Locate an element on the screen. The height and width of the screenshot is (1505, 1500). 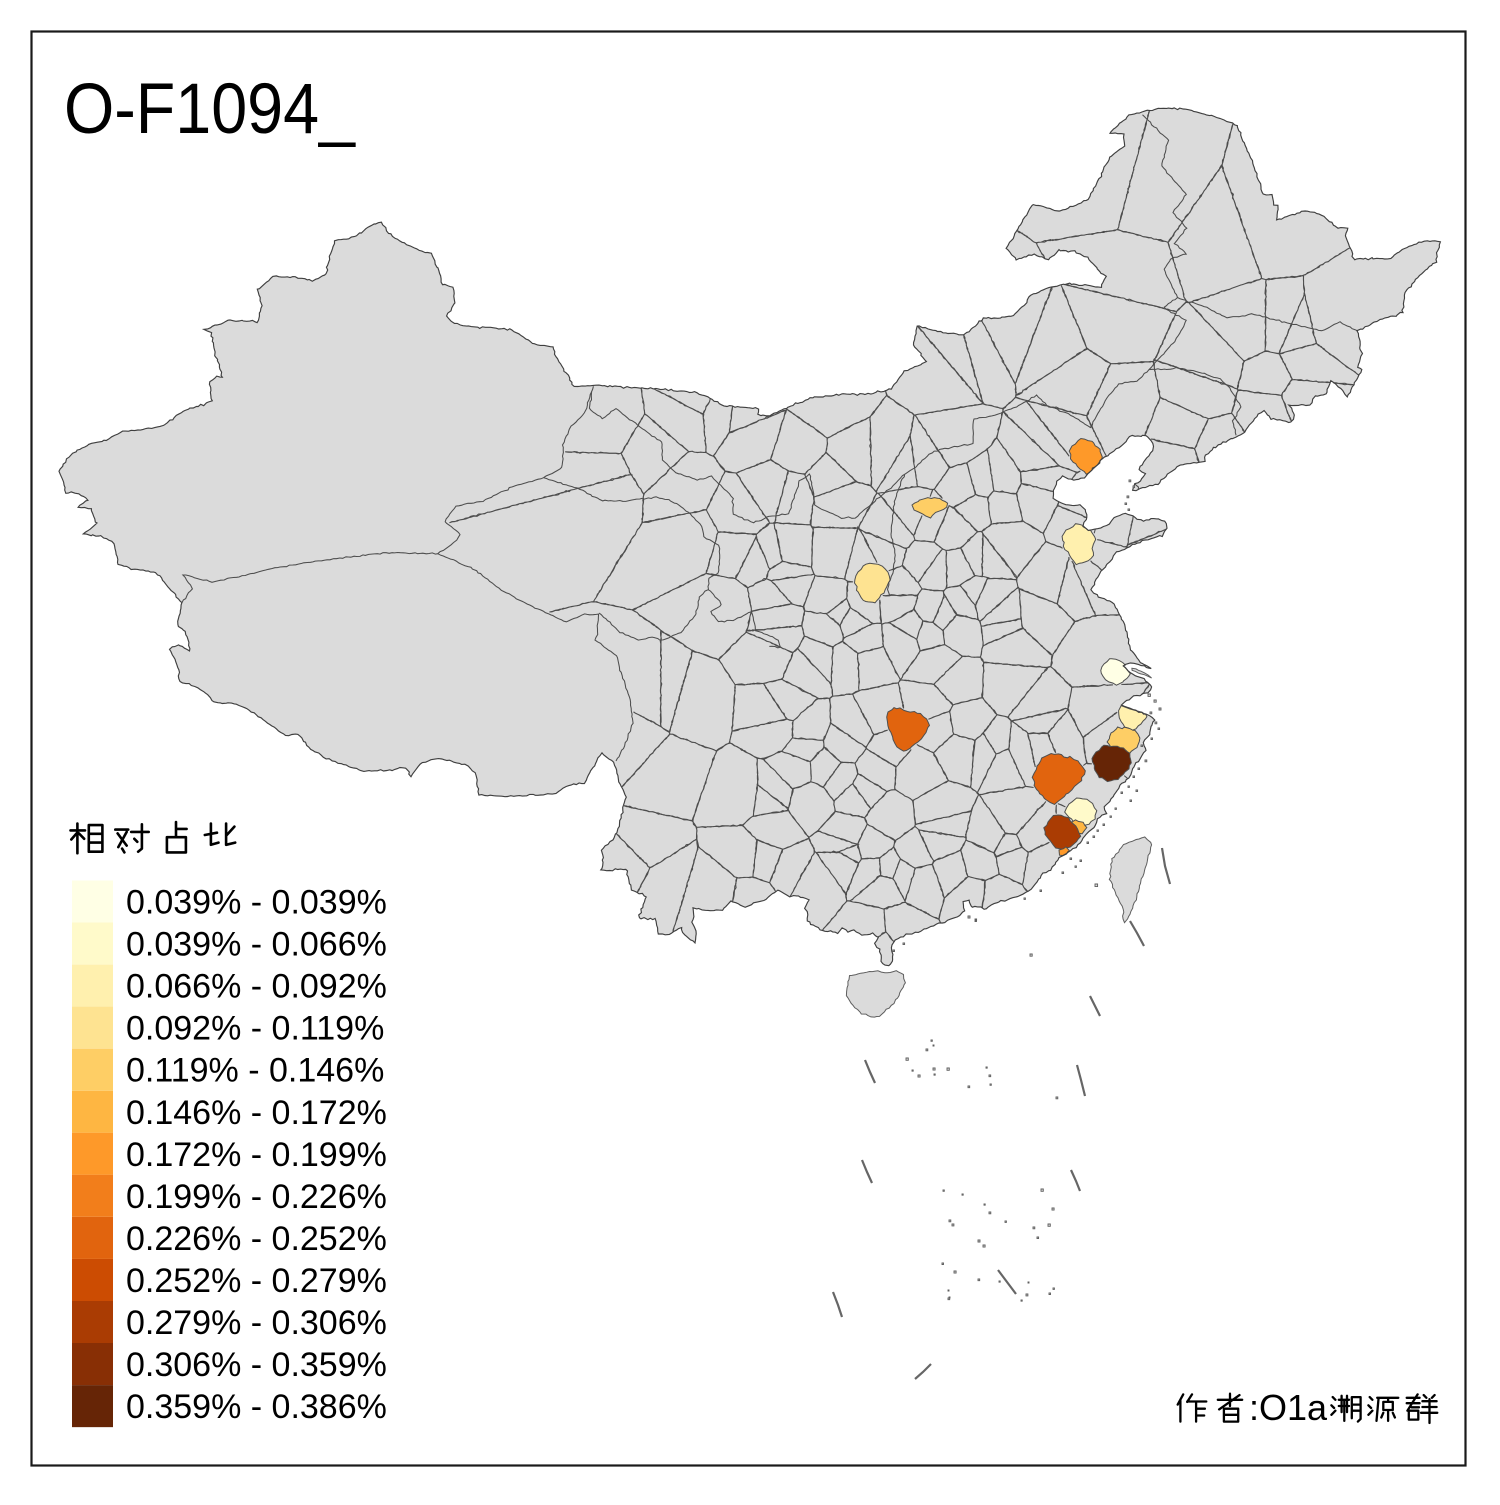
svg-text: 0.066% - 0.092% is located at coordinates (256, 987).